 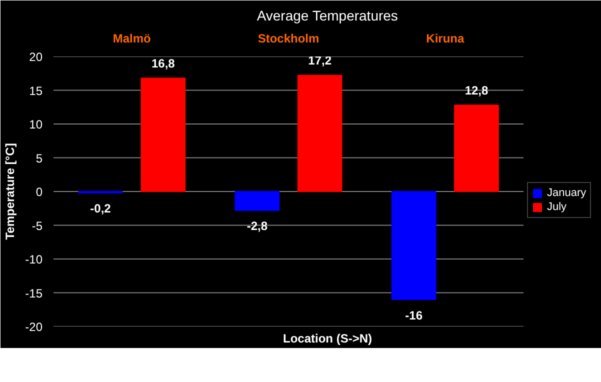 What do you see at coordinates (445, 39) in the screenshot?
I see `x-tick-label: Kiruna` at bounding box center [445, 39].